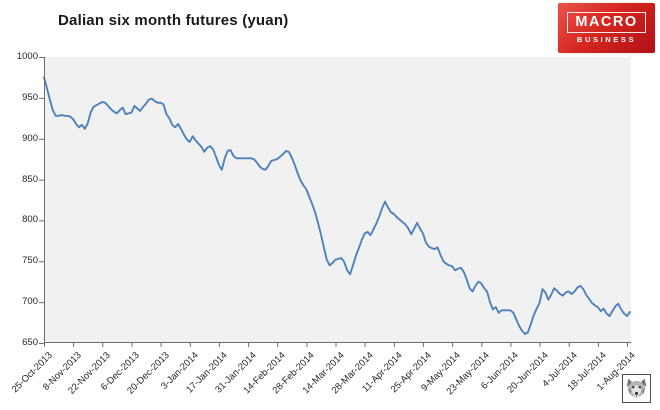 Image resolution: width=660 pixels, height=410 pixels. What do you see at coordinates (30, 261) in the screenshot?
I see `y-tick-label: 750` at bounding box center [30, 261].